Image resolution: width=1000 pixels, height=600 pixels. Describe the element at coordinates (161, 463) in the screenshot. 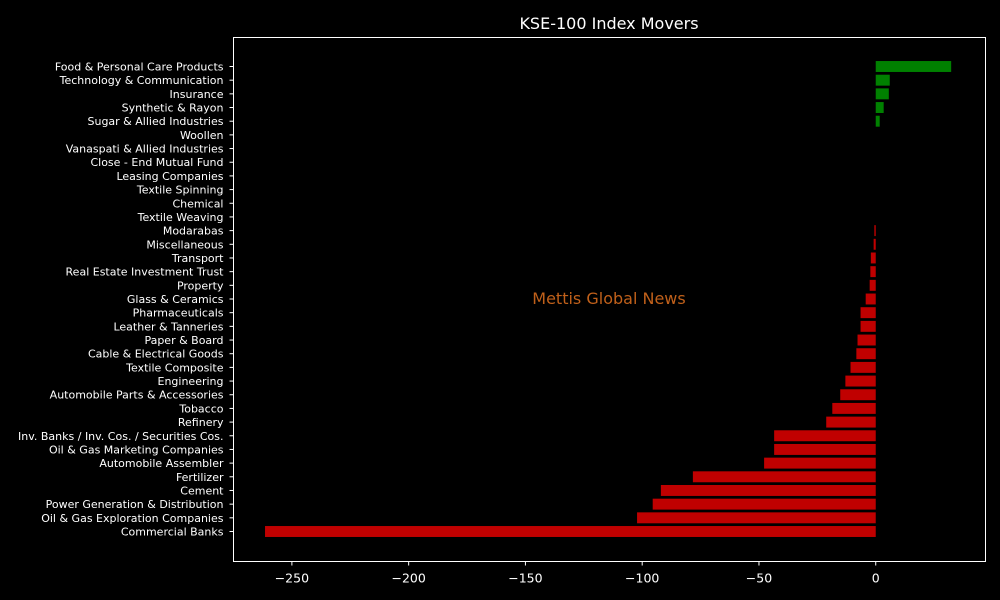

I see `category-label: Automobile Assembler` at that location.